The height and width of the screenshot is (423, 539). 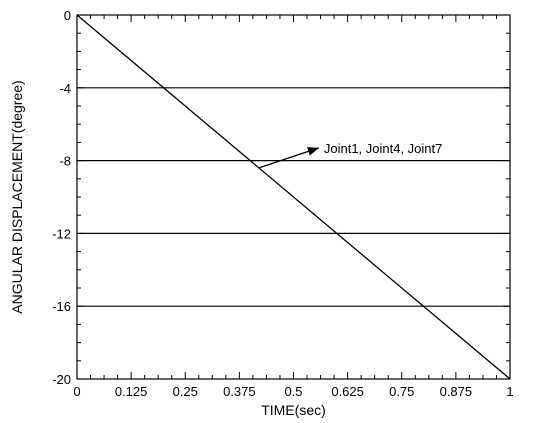 I want to click on y-axis-title: ANGULAR DISPLACEMENT(degree), so click(x=17, y=196).